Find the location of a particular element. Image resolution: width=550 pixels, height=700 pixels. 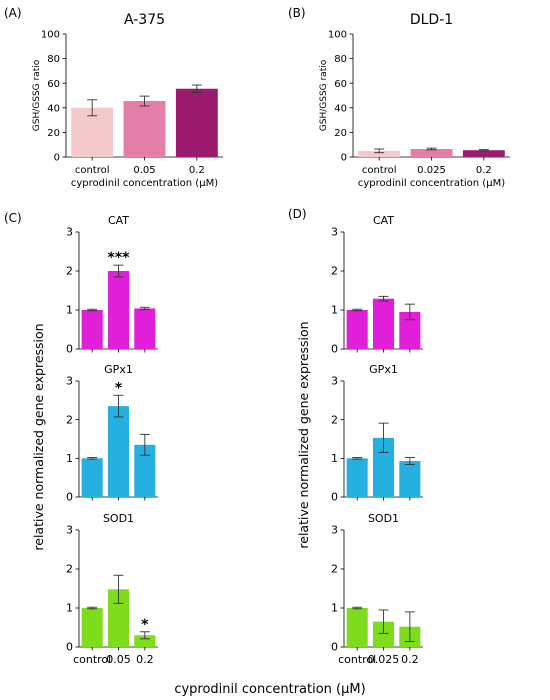

chart-4: 0 1 2 3 * GPx1 is located at coordinates (112, 433).